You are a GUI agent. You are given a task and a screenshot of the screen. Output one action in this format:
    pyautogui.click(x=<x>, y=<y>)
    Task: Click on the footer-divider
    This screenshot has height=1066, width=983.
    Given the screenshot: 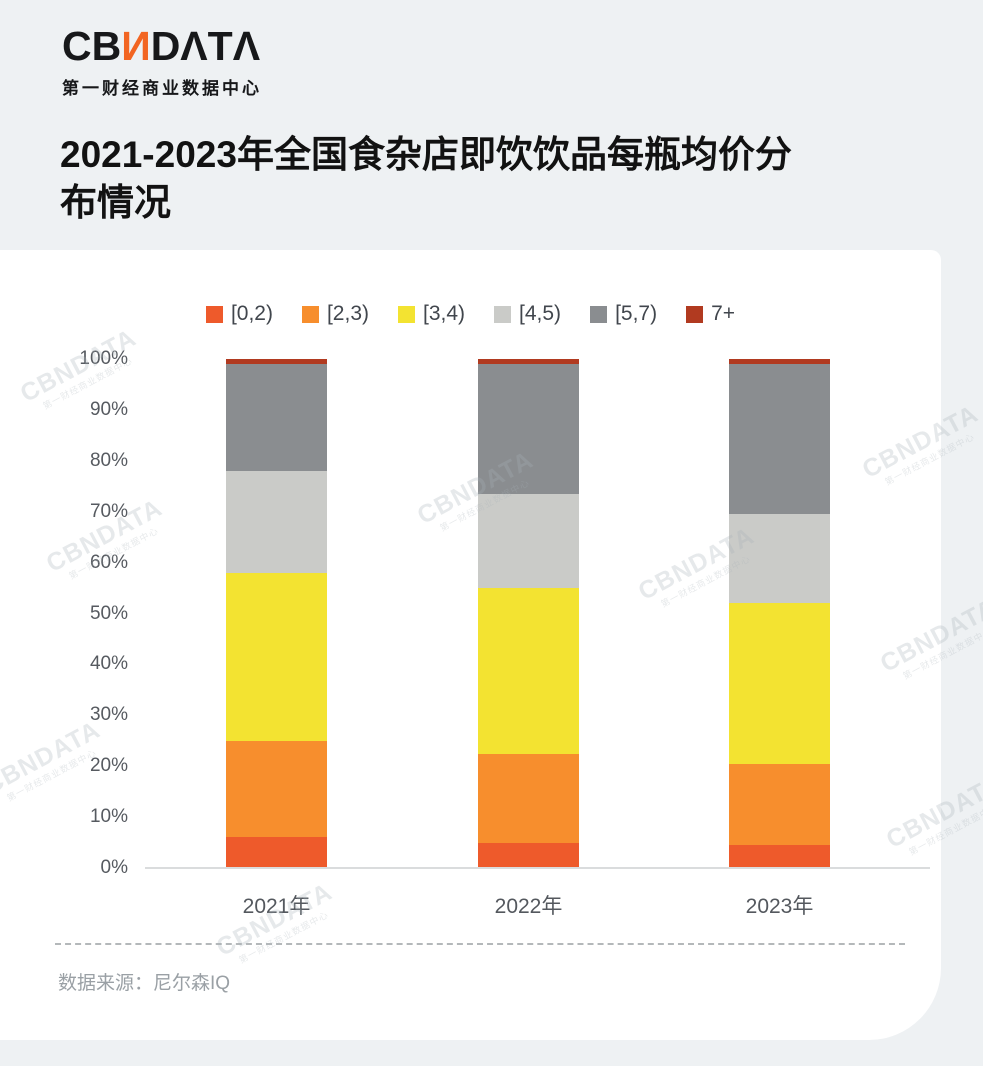 What is the action you would take?
    pyautogui.click(x=480, y=944)
    